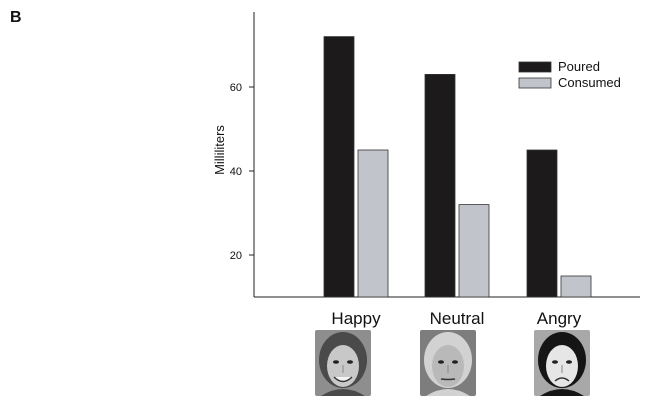  What do you see at coordinates (457, 318) in the screenshot?
I see `category-label-neutral: Neutral` at bounding box center [457, 318].